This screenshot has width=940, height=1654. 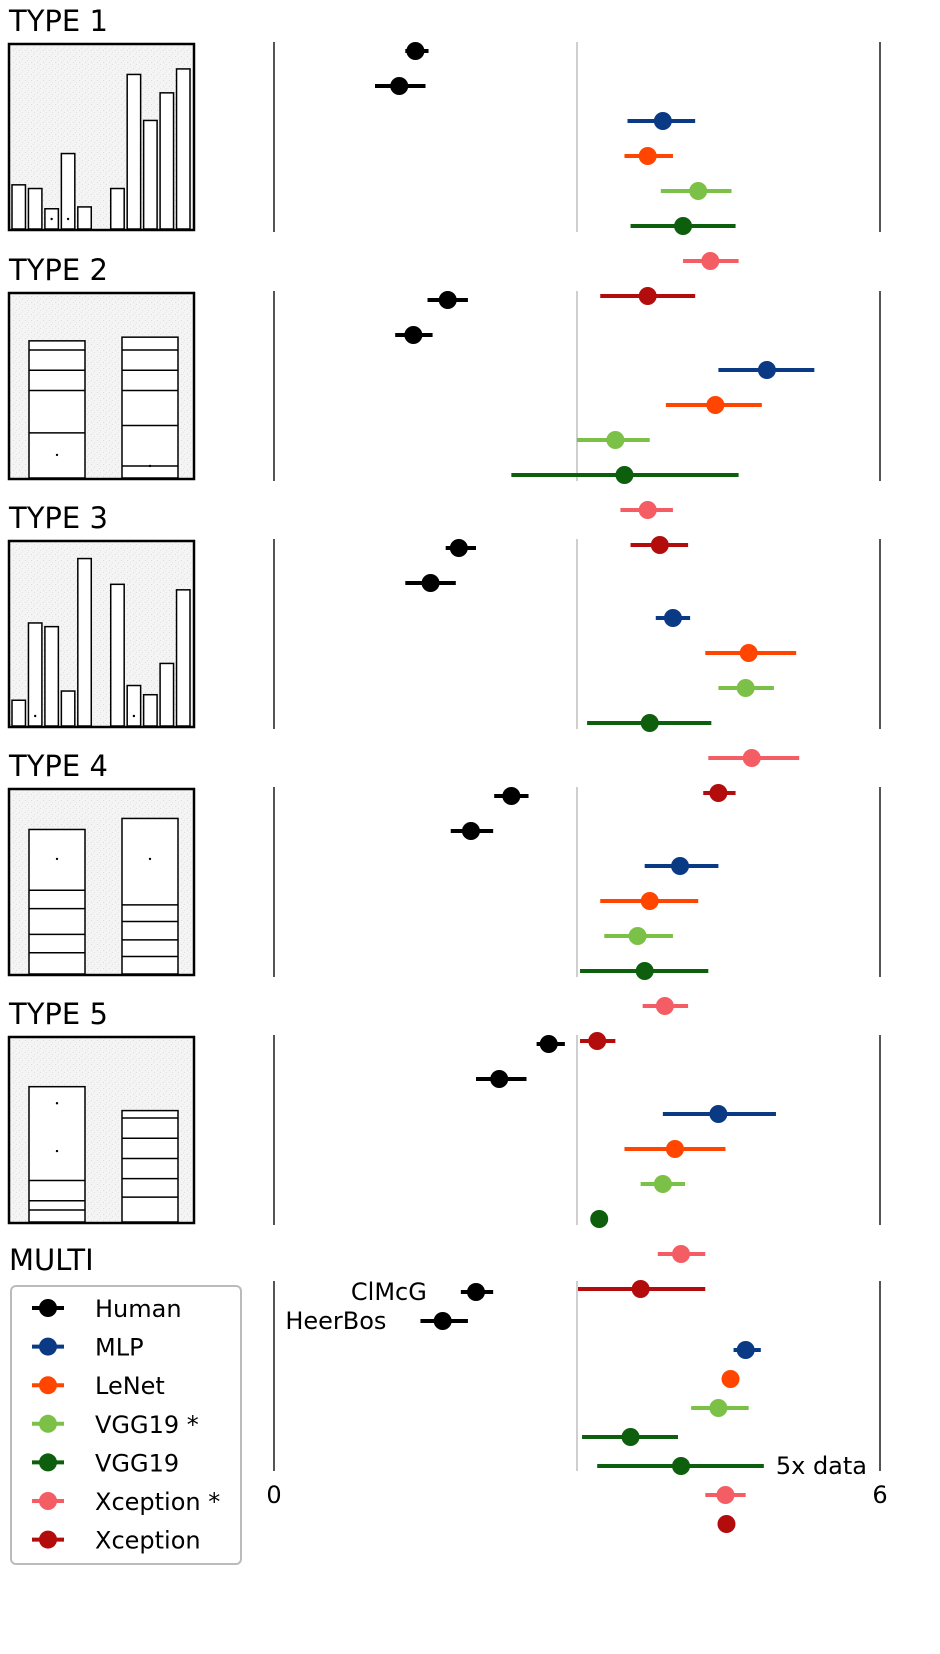 I want to click on data-point: ClMcG, so click(x=422, y=1292).